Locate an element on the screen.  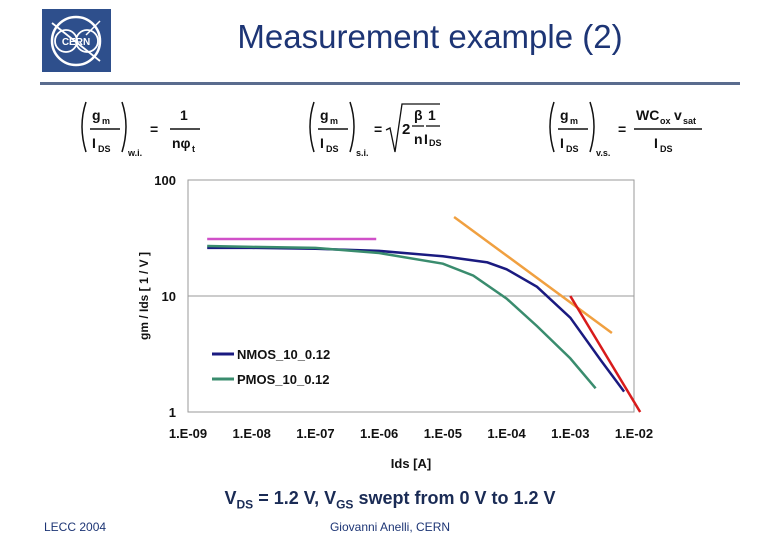
wi-gm: g is located at coordinates (96, 115).